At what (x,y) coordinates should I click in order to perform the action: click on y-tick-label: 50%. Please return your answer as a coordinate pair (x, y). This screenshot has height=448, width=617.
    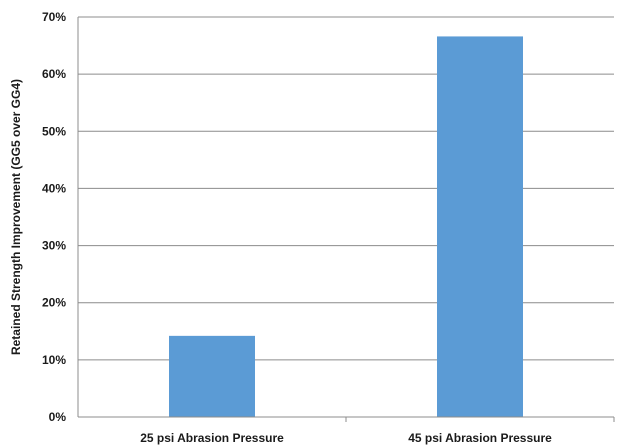
    Looking at the image, I should click on (54, 131).